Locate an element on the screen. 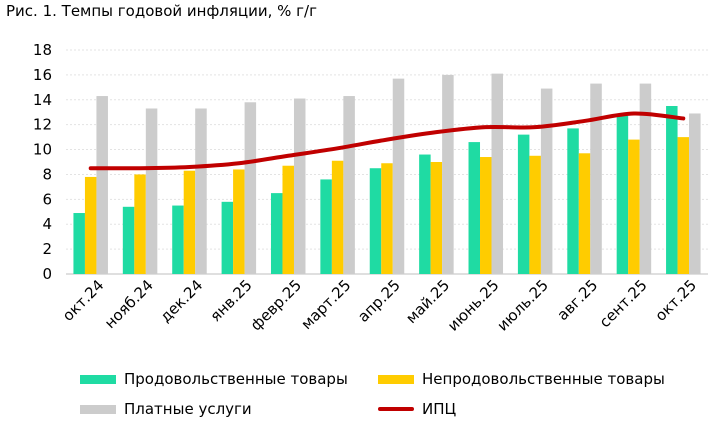 This screenshot has width=724, height=427. x-tick-label: окт.25 is located at coordinates (675, 300).